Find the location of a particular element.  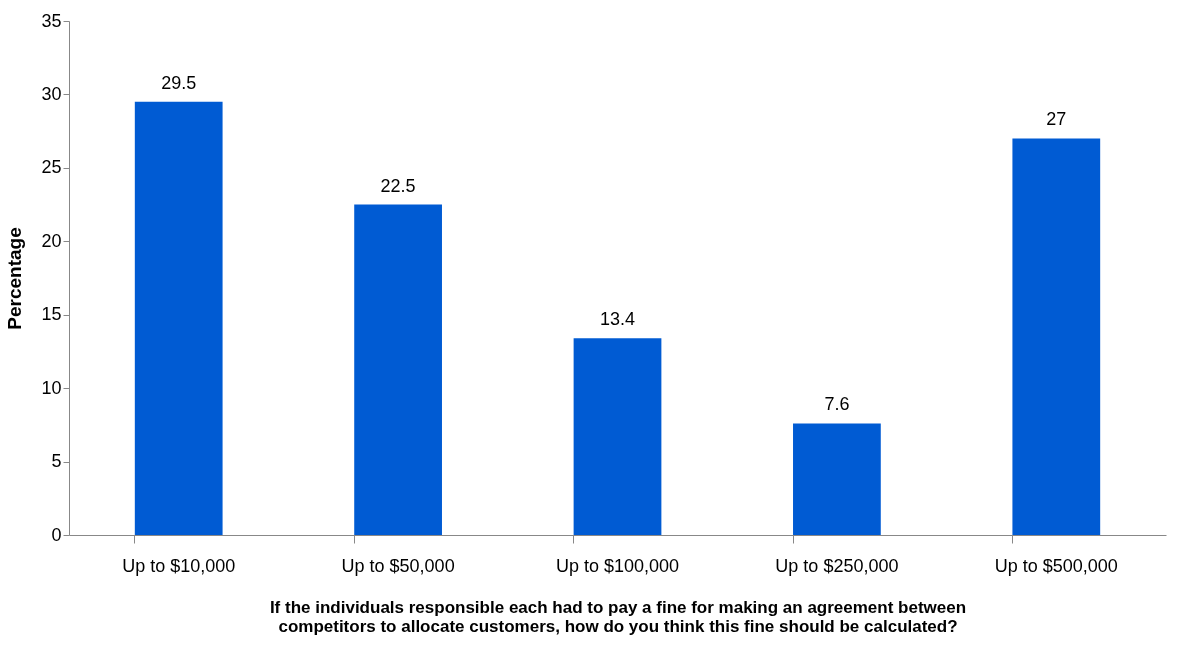

y-tick-label: 30 is located at coordinates (51, 93).